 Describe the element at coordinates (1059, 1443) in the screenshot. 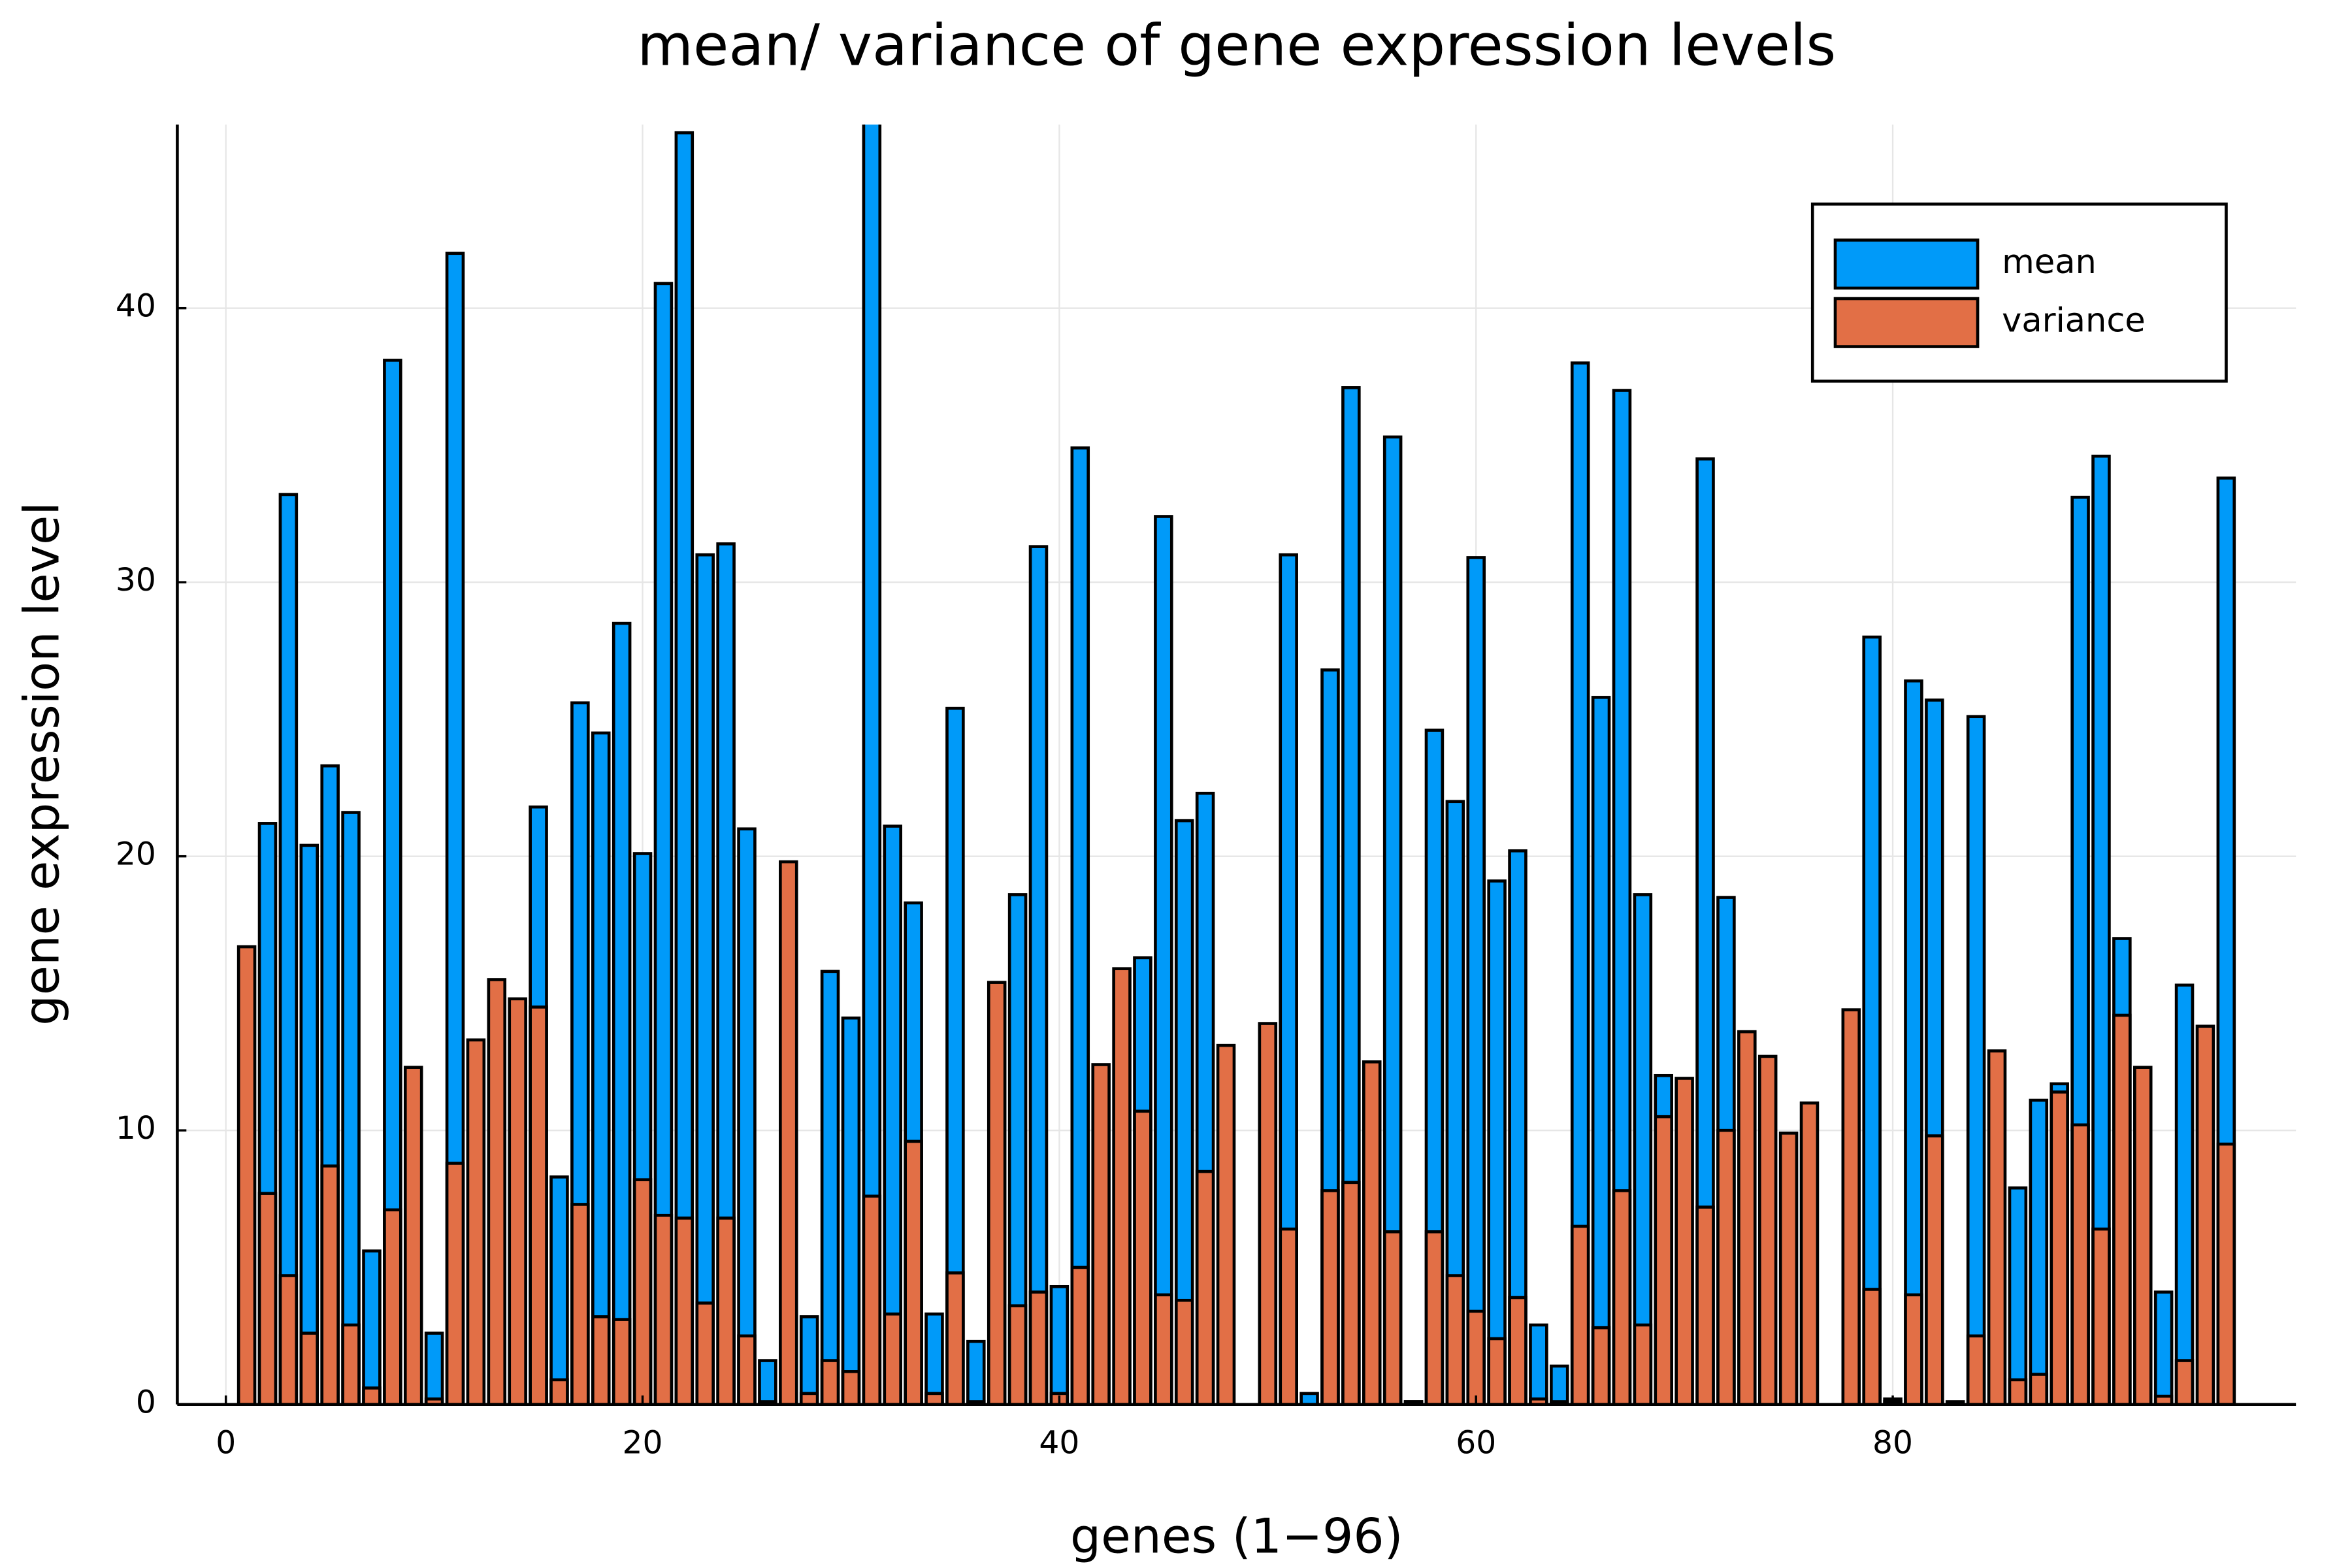

I see `x-tick-label: 40` at that location.